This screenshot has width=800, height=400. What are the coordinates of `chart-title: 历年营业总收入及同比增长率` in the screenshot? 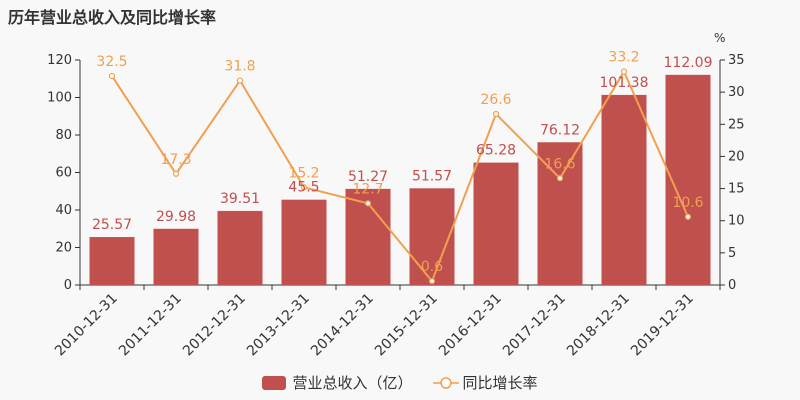 It's located at (112, 17).